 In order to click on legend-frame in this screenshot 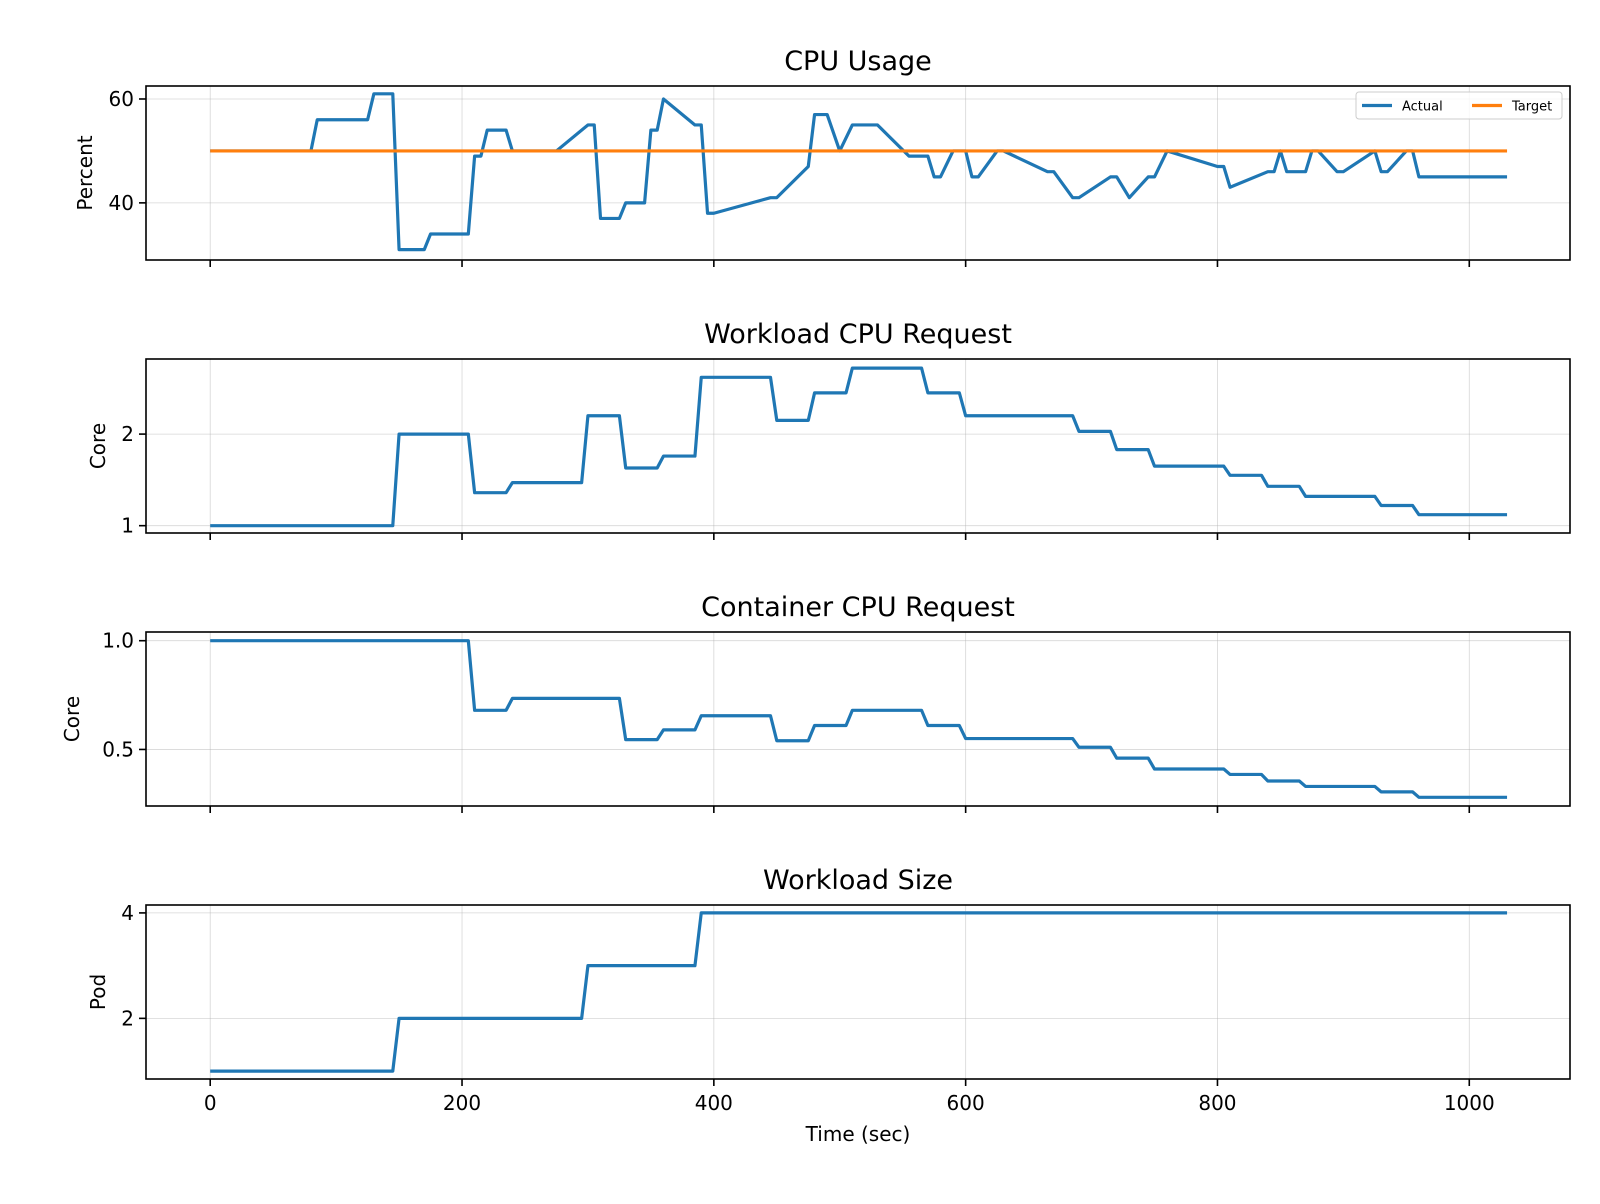, I will do `click(1459, 105)`.